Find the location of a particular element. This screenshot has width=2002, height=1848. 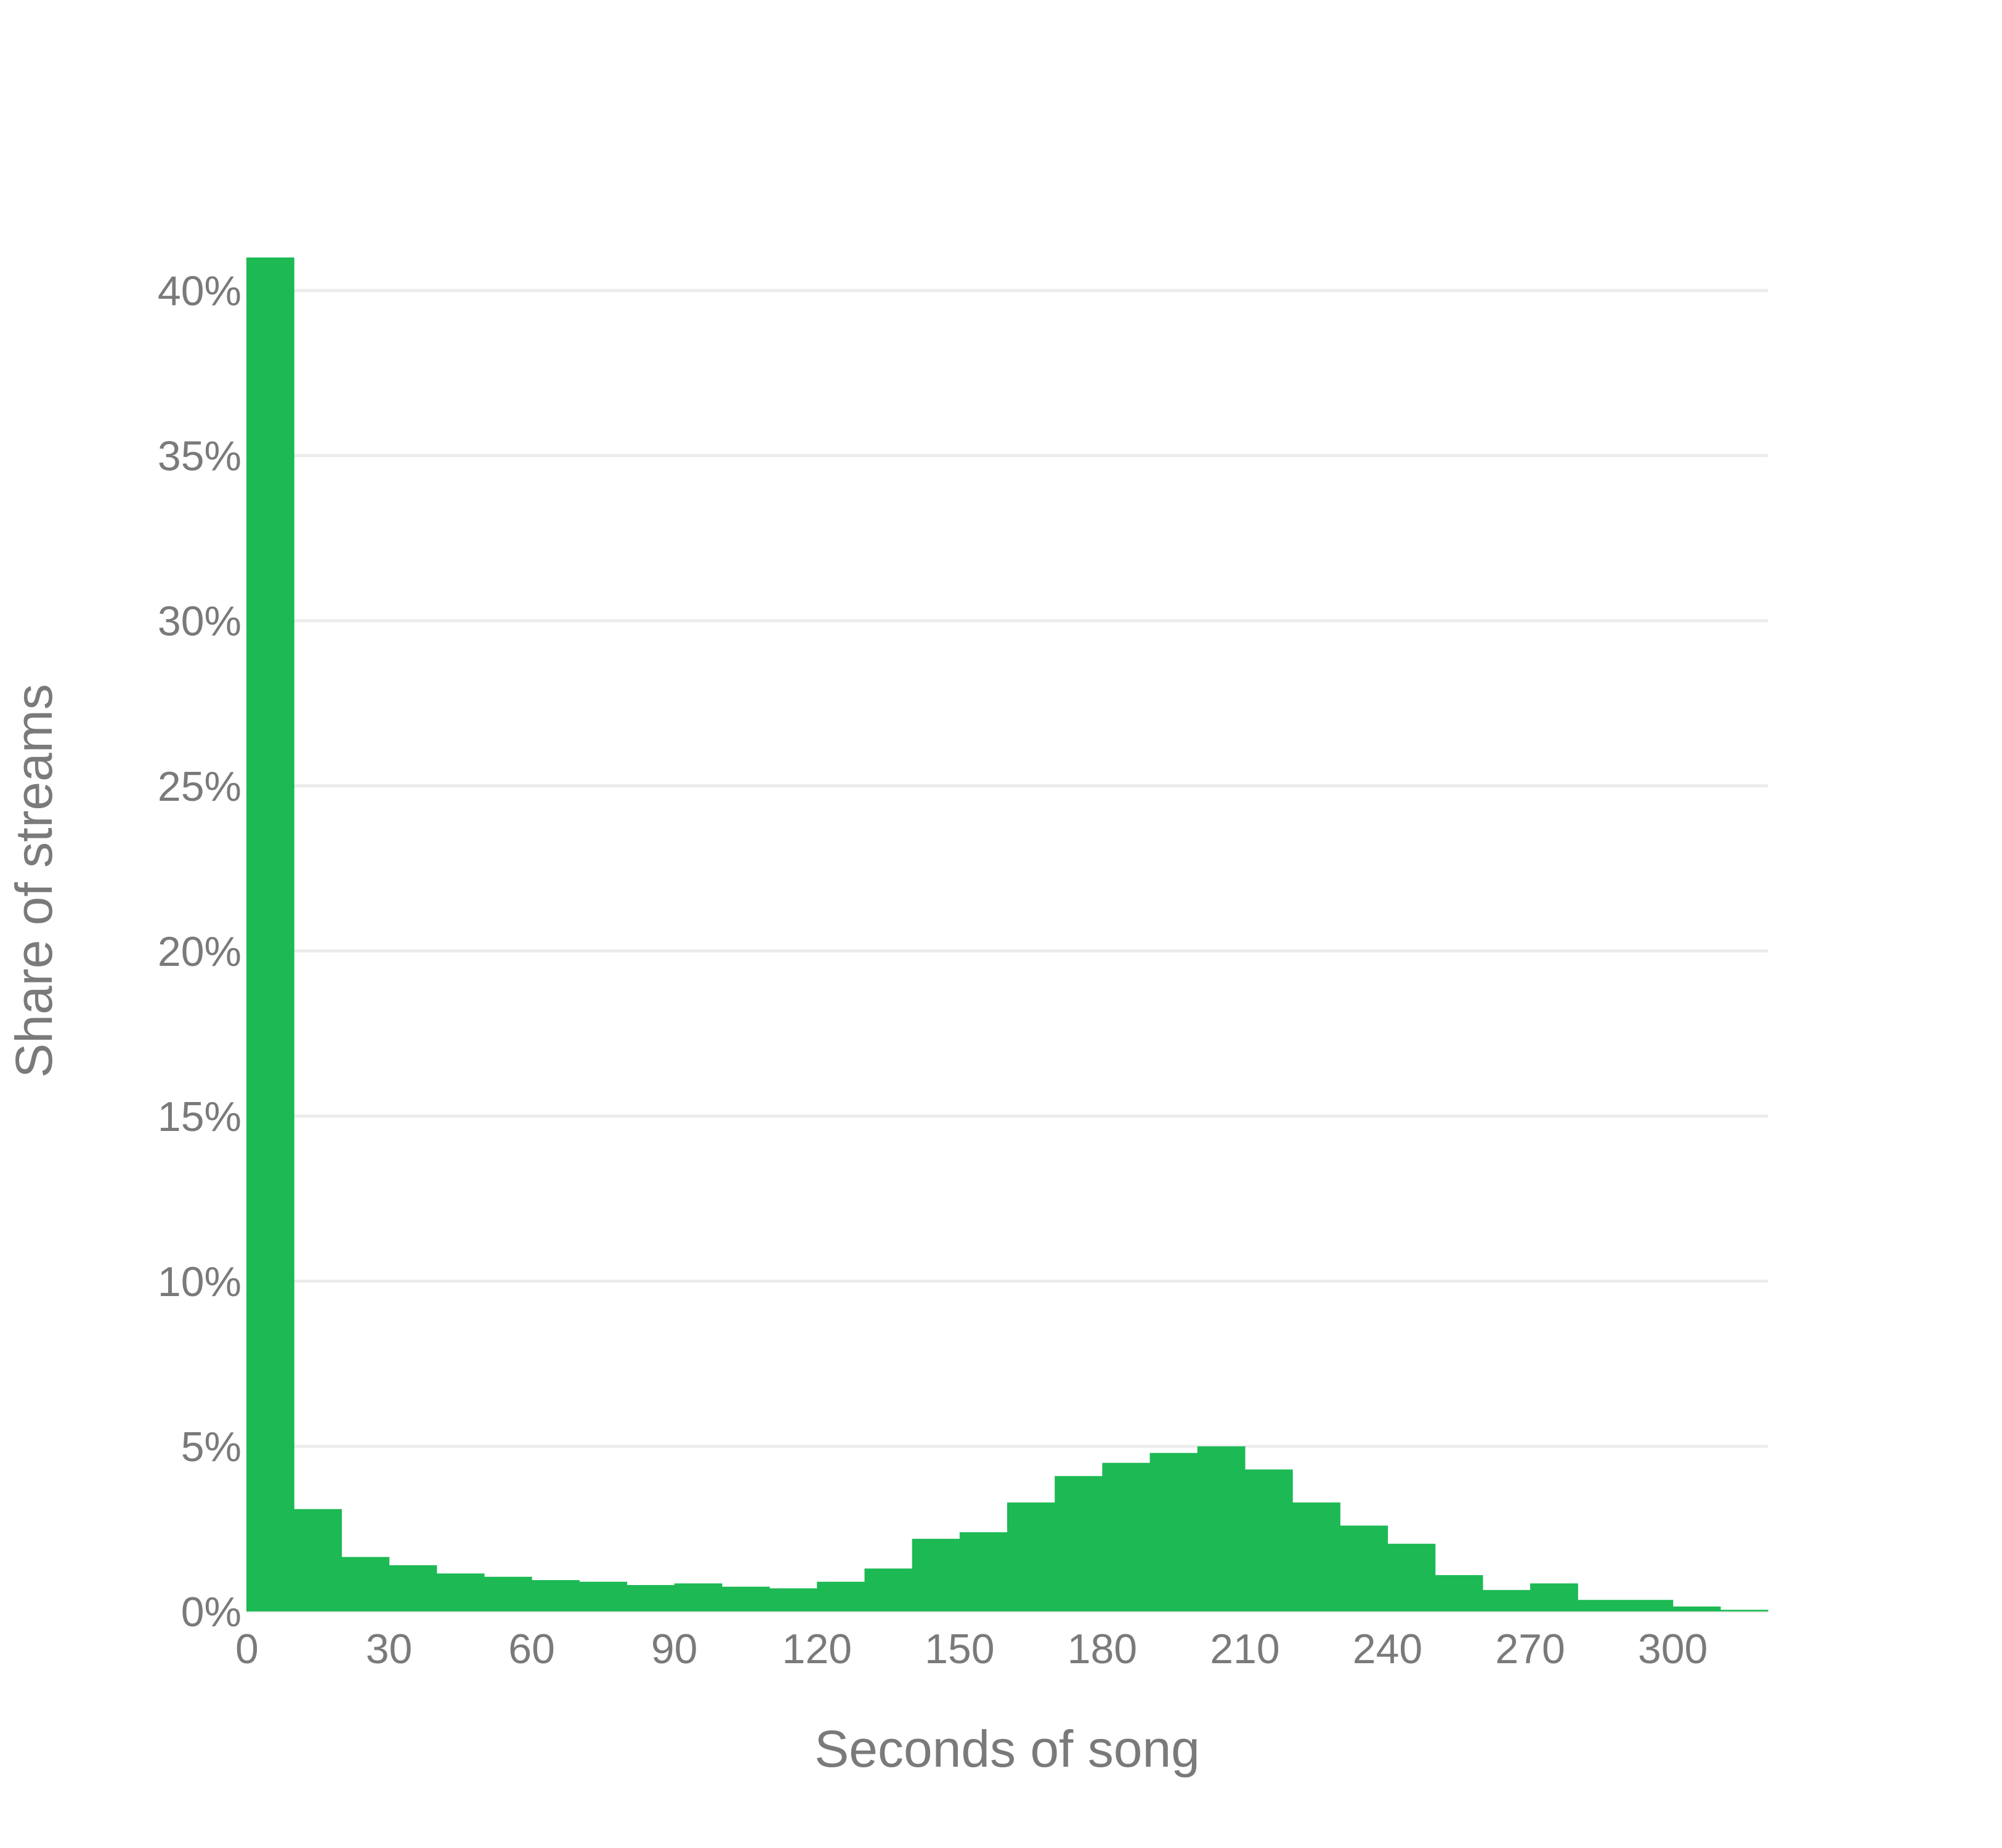

x-tick-label: 150 is located at coordinates (959, 1649).